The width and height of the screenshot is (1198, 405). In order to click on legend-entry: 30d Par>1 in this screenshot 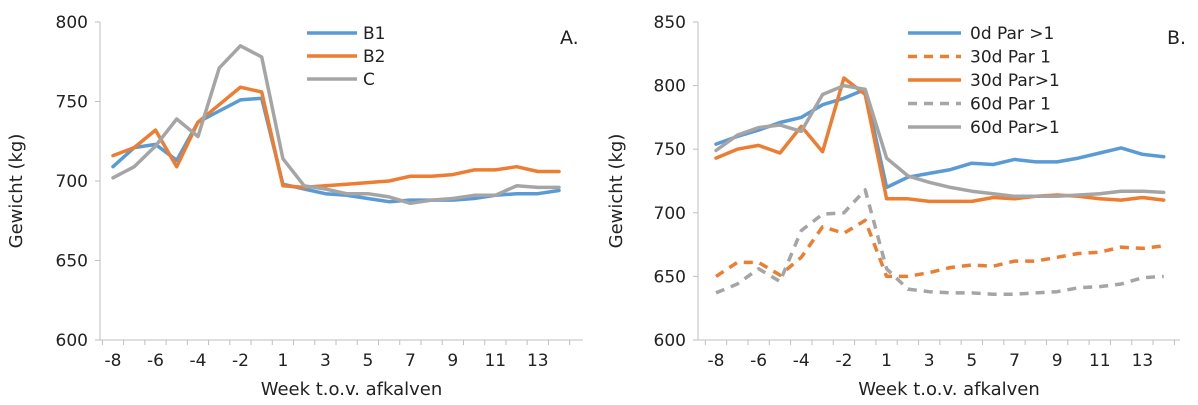, I will do `click(1015, 81)`.